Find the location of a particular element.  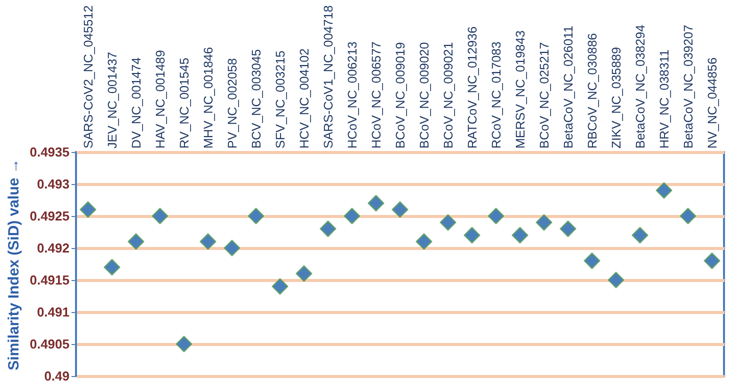

x-tick-label: SFV_NC_003215 is located at coordinates (281, 99).